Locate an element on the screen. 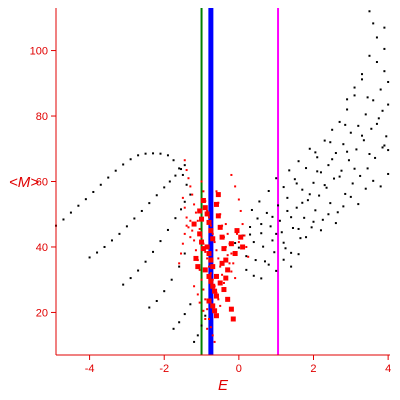 The width and height of the screenshot is (400, 400). x-tick-label: 2 is located at coordinates (313, 369).